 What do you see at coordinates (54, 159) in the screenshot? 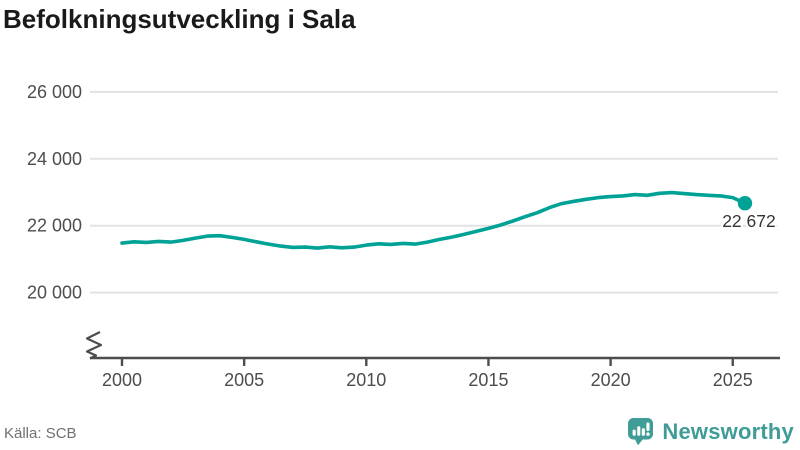
I see `y-axis-tick-label: 24 000` at bounding box center [54, 159].